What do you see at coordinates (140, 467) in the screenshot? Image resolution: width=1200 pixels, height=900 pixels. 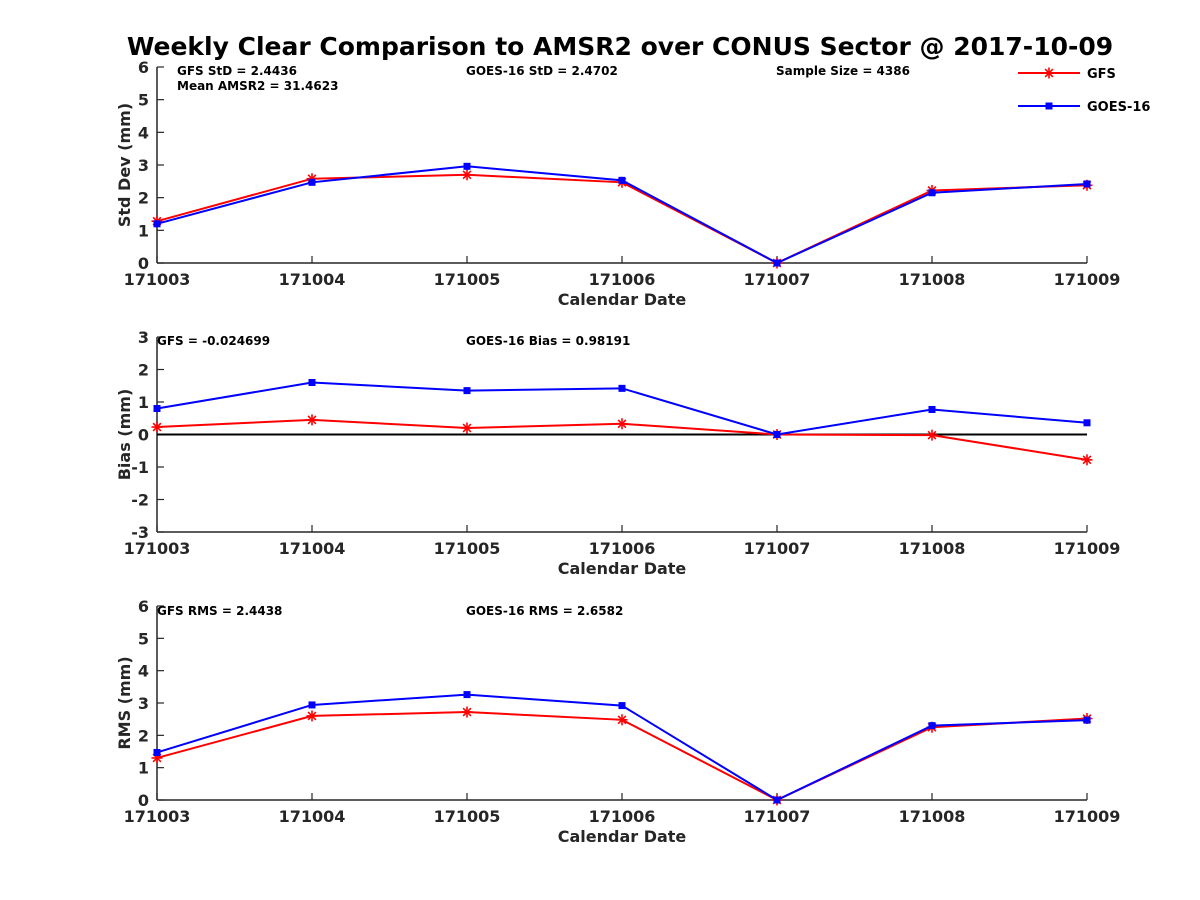 I see `y-tick-label: -1` at bounding box center [140, 467].